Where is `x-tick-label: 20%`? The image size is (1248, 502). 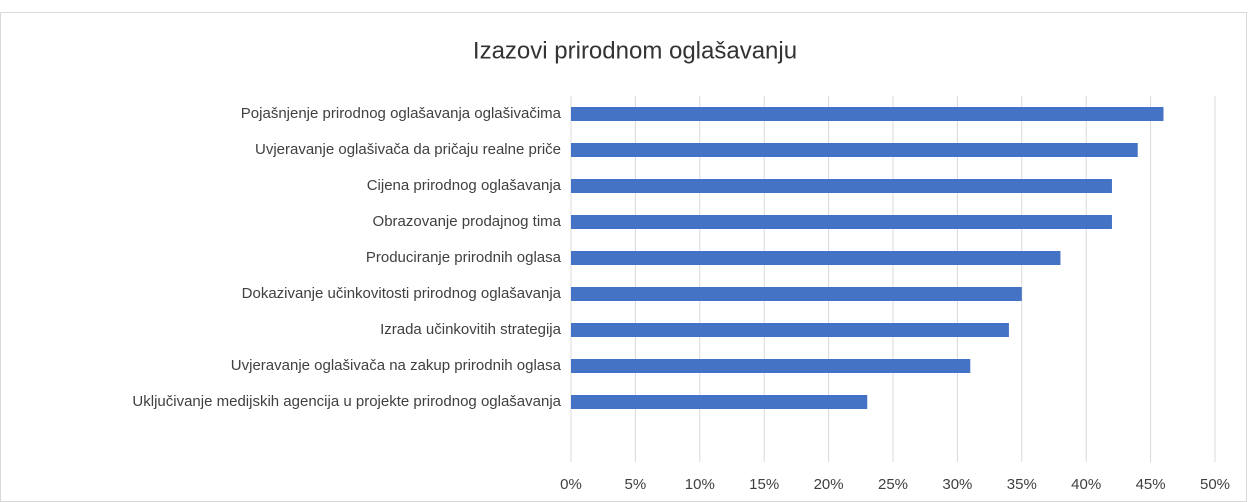
x-tick-label: 20% is located at coordinates (829, 484).